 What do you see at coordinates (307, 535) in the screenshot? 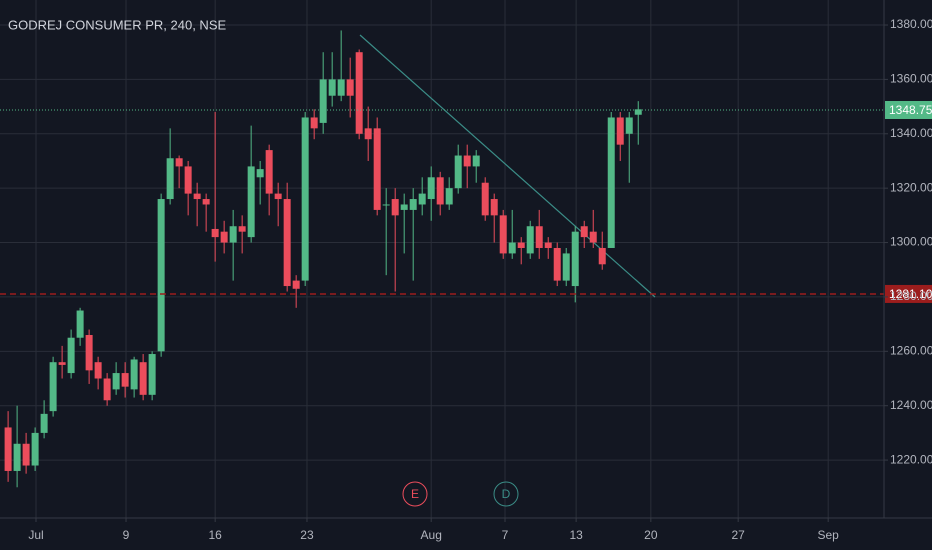
I see `x-tick-label: 23` at bounding box center [307, 535].